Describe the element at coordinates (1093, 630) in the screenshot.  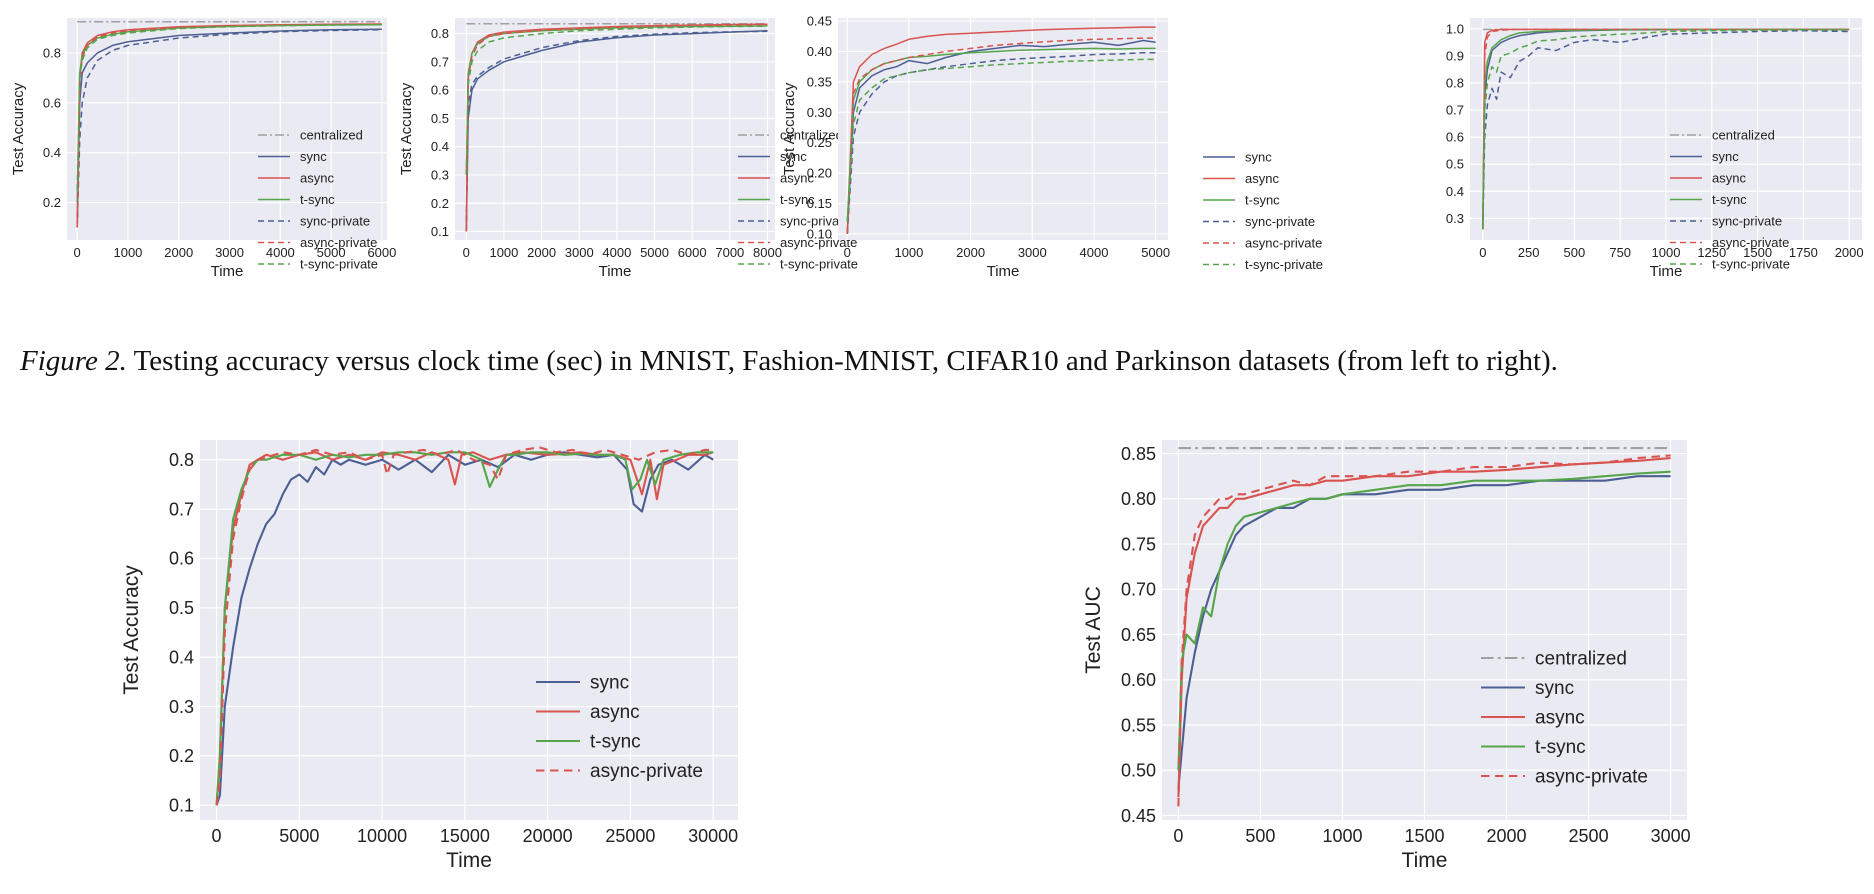
I see `y-axis-label: Test AUC` at that location.